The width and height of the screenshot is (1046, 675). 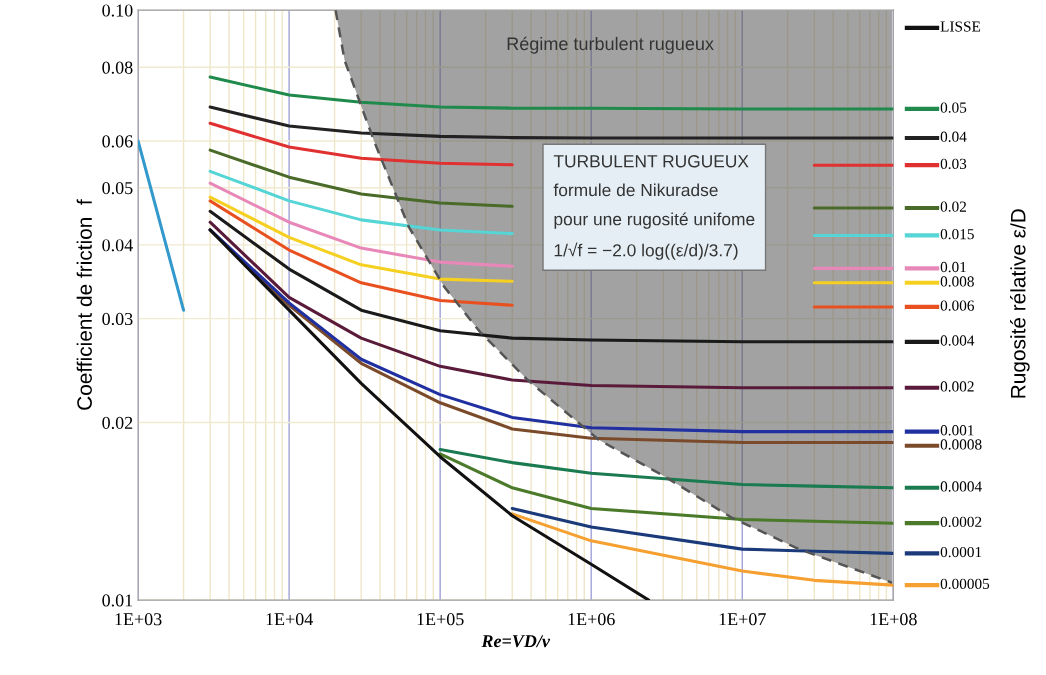 I want to click on annotation: TURBULENT RUGUEUX formule de Nikuradse pour une rugosité unifome 1/√f = −2.0 log((ε/d)/3.7), so click(x=654, y=207).